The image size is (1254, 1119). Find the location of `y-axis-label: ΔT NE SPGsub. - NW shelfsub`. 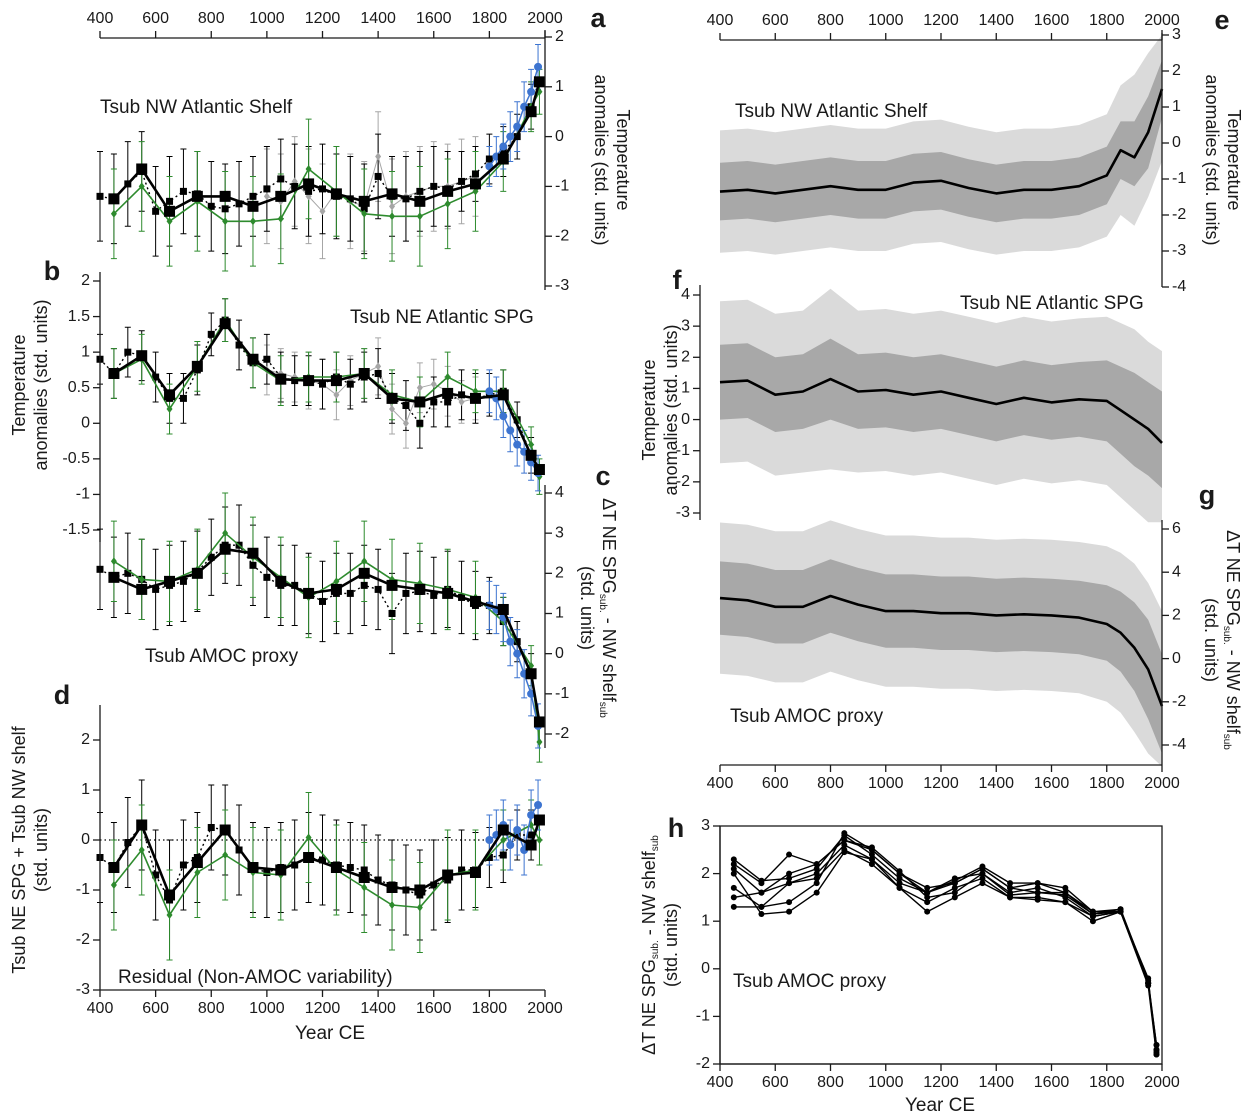

y-axis-label: ΔT NE SPGsub. - NW shelfsub is located at coordinates (608, 608).